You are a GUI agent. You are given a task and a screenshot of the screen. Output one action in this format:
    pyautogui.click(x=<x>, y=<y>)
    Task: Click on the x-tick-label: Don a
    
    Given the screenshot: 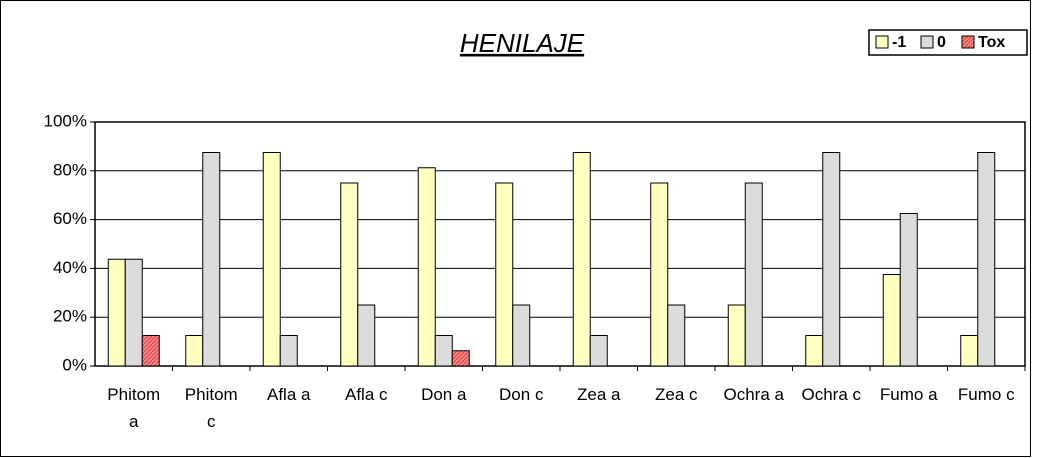 What is the action you would take?
    pyautogui.click(x=444, y=394)
    